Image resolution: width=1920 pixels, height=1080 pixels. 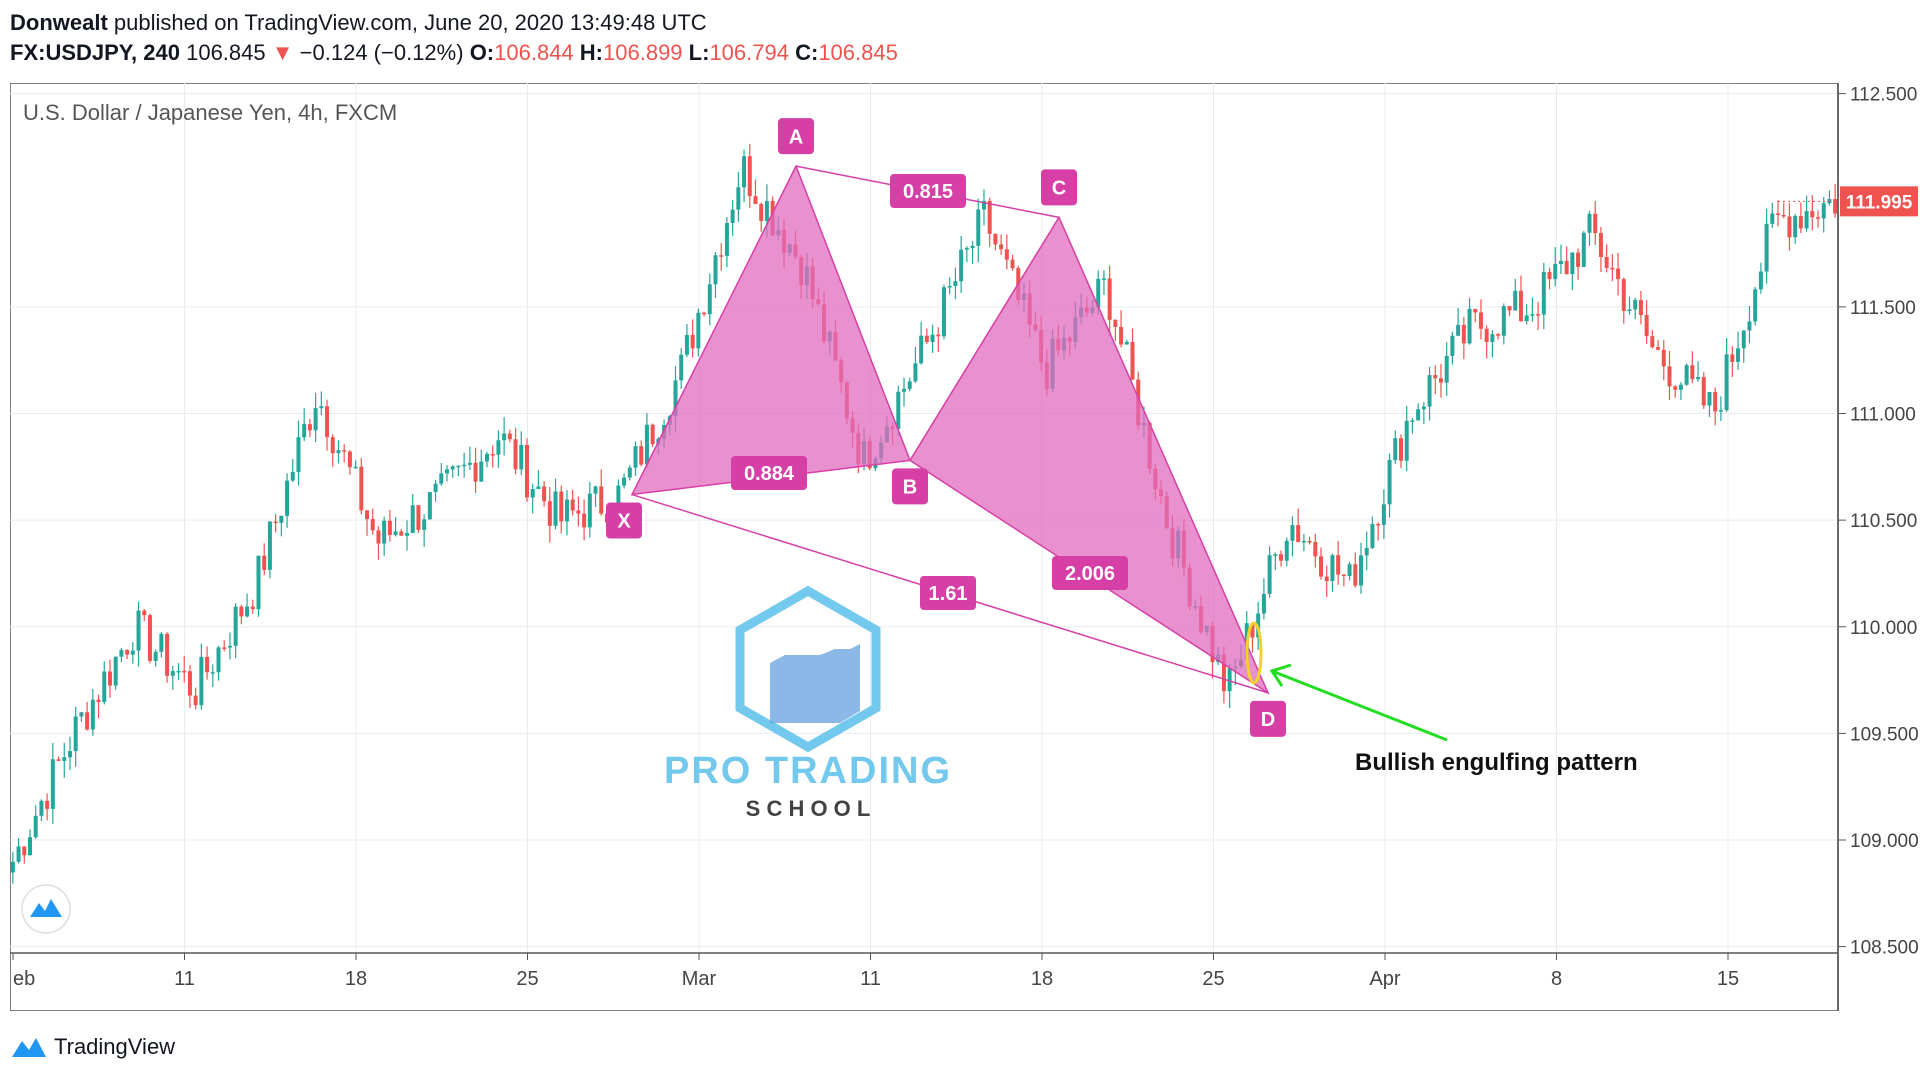 I want to click on x-tick-label: 18, so click(x=356, y=979).